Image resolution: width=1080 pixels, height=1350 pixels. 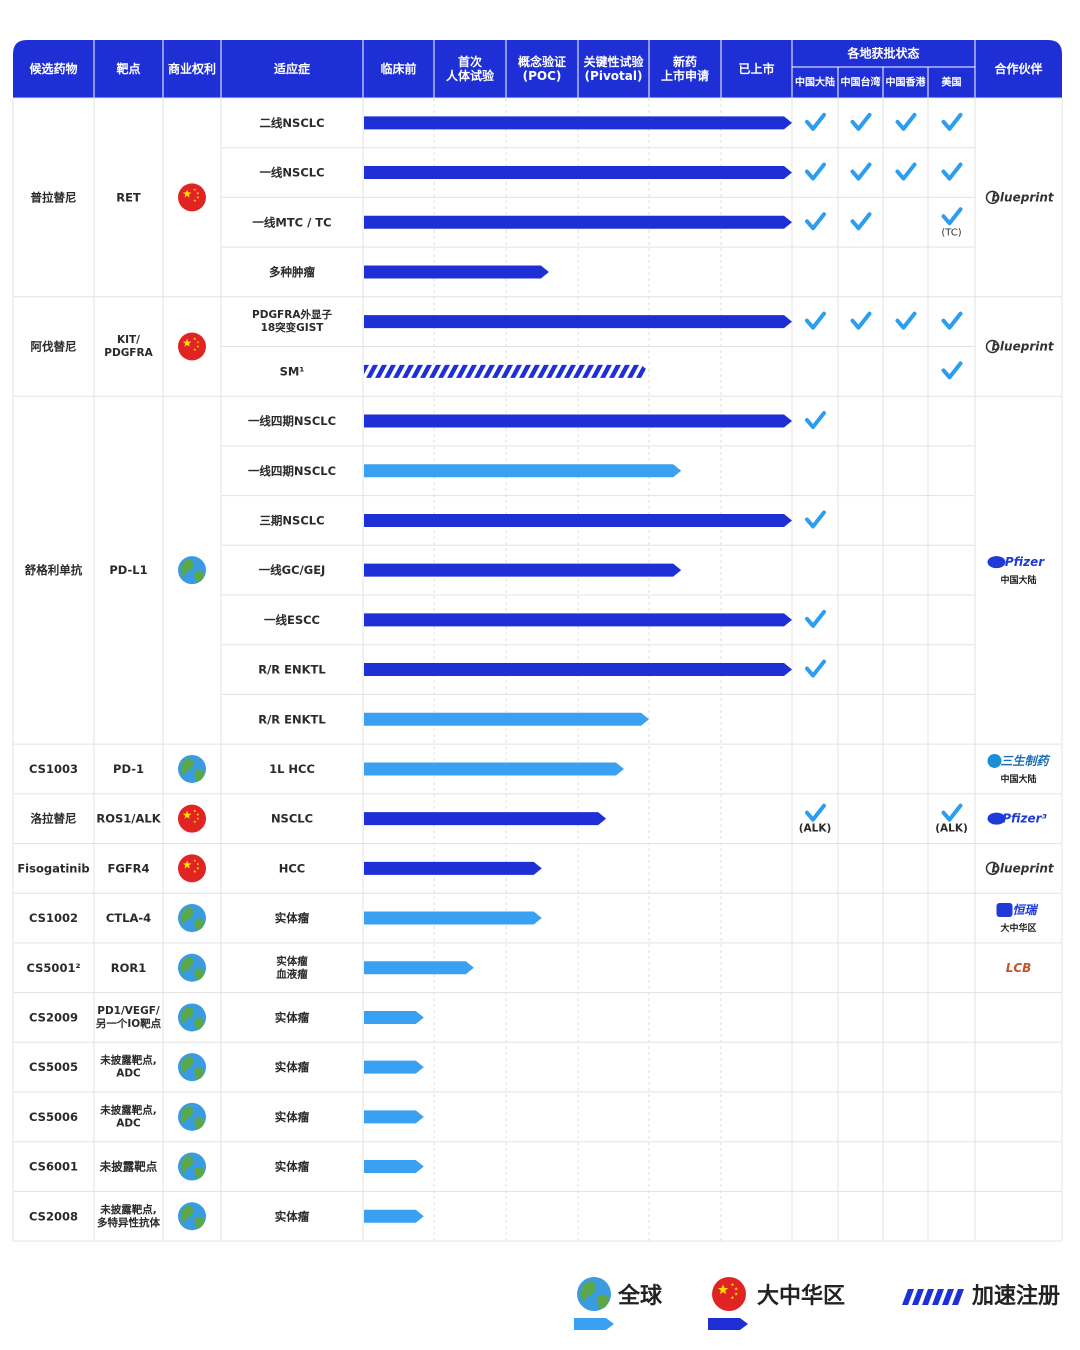 What do you see at coordinates (728, 1324) in the screenshot?
I see `legend-china-bar` at bounding box center [728, 1324].